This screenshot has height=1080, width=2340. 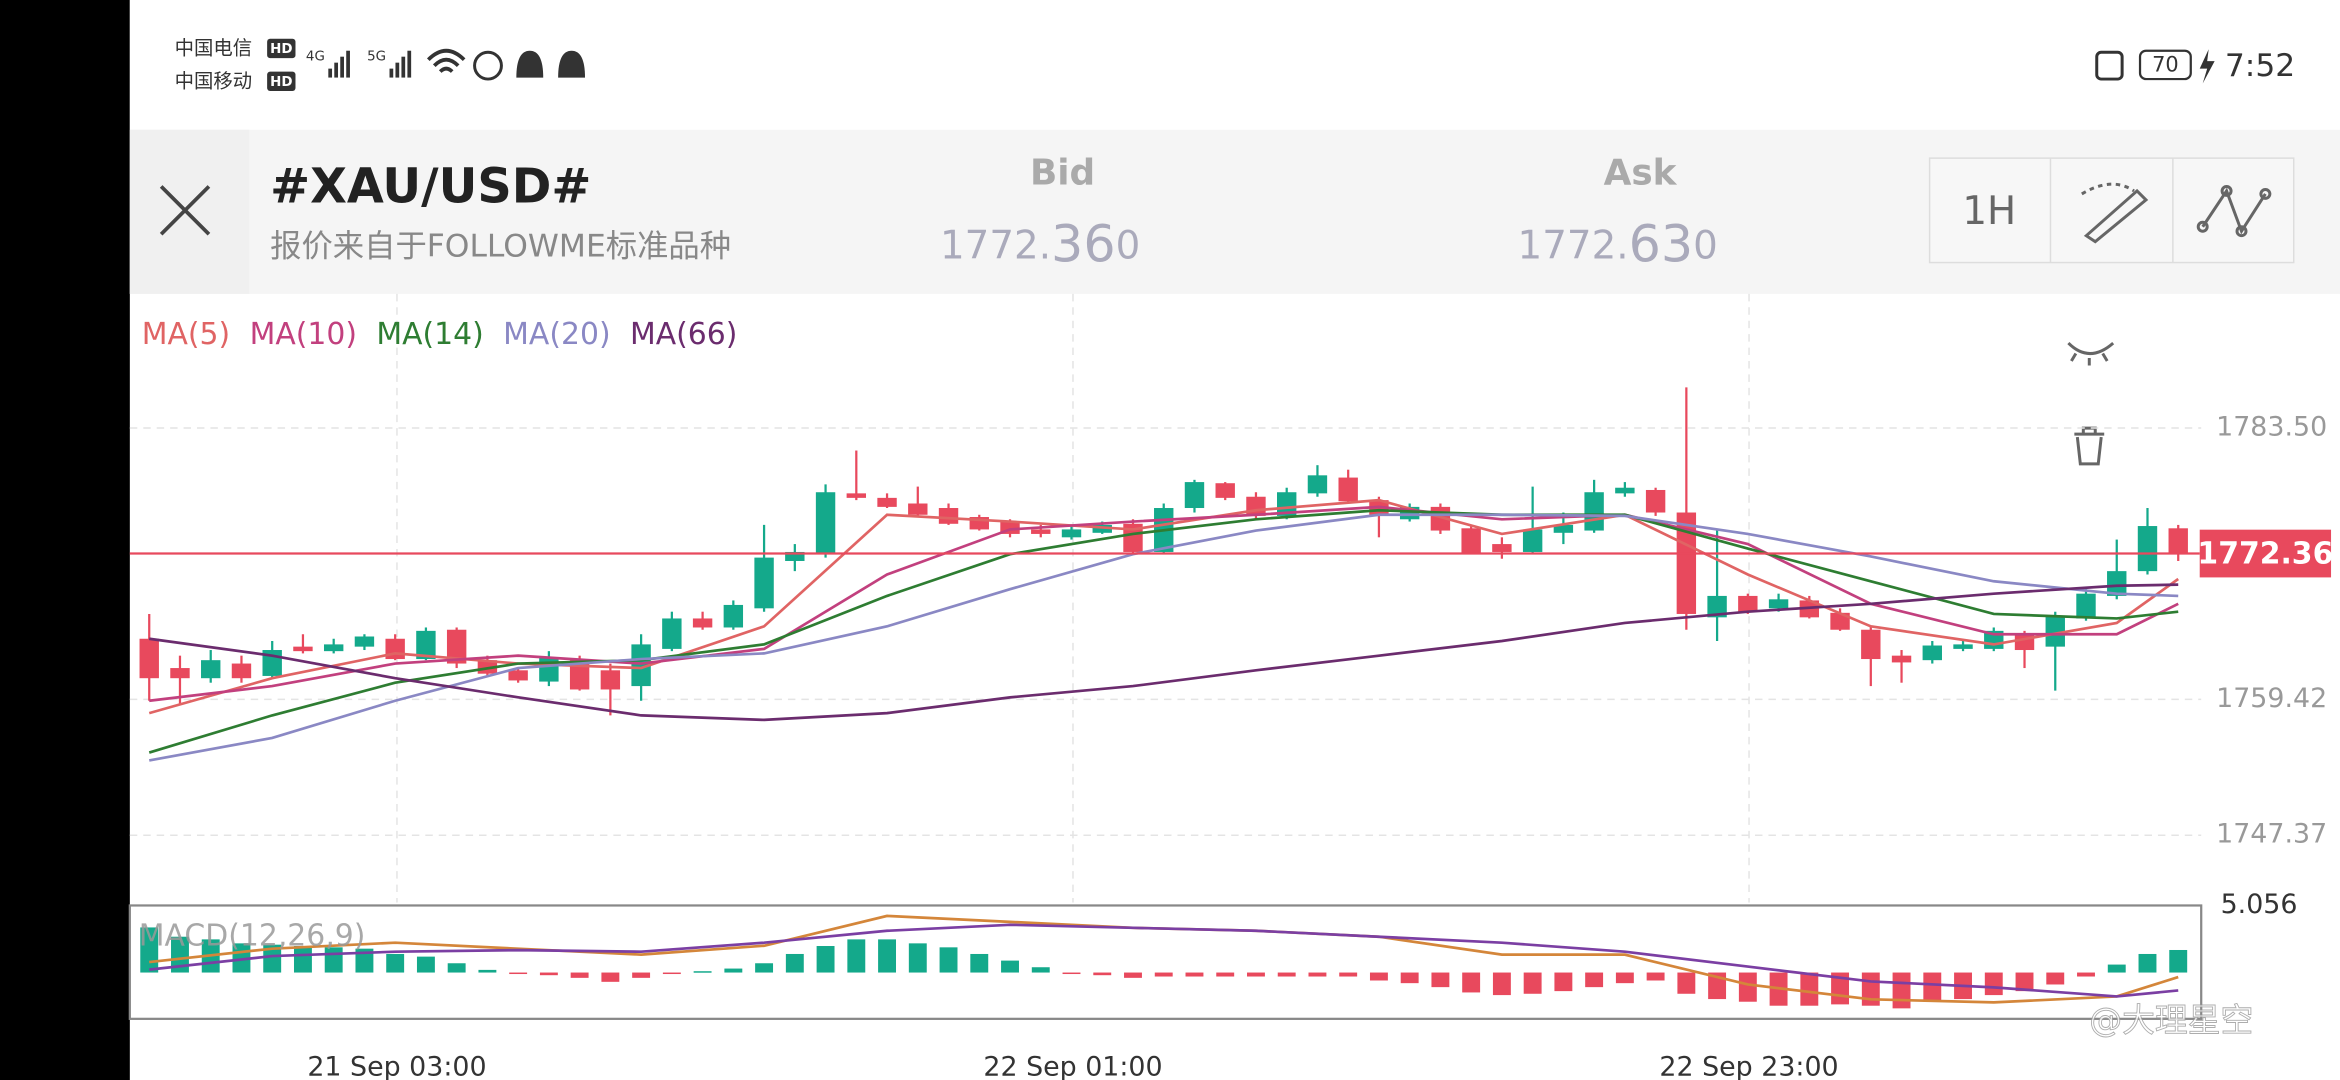 I want to click on charging-icon, so click(x=2207, y=66).